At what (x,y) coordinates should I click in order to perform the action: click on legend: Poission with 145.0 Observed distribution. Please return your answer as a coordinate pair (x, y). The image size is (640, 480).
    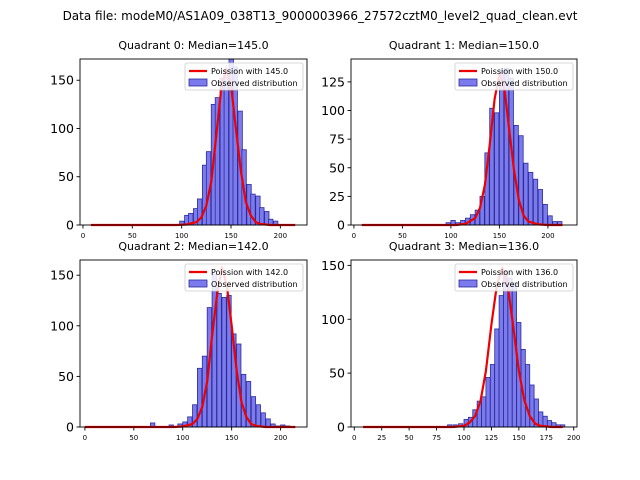
    Looking at the image, I should click on (244, 76).